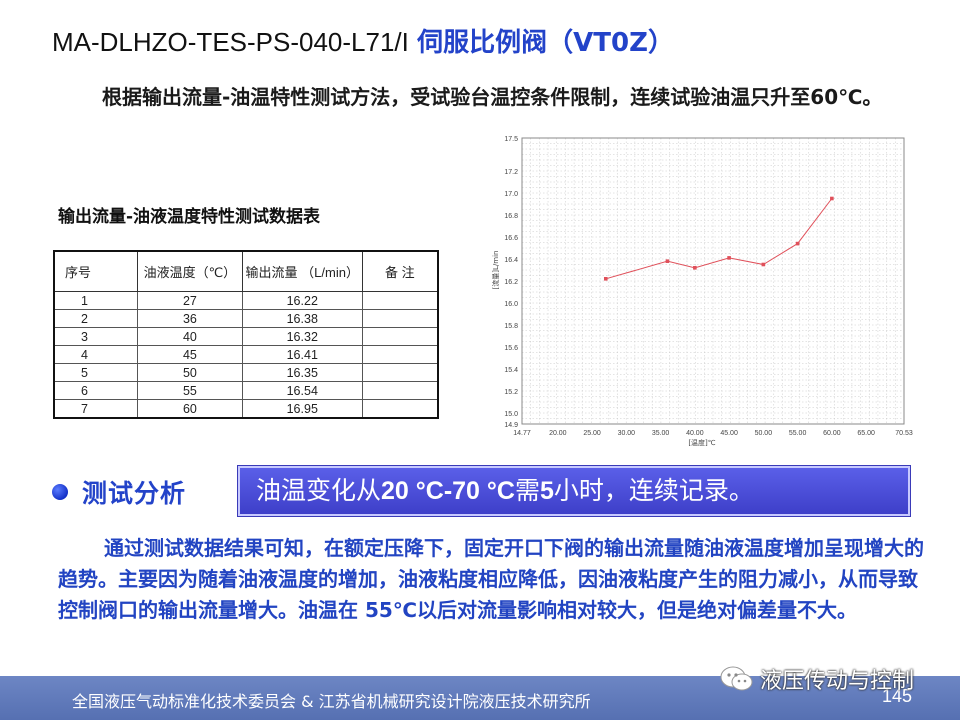 The width and height of the screenshot is (960, 720). I want to click on title-product: 伺服比例阀（VT0Z）, so click(545, 43).